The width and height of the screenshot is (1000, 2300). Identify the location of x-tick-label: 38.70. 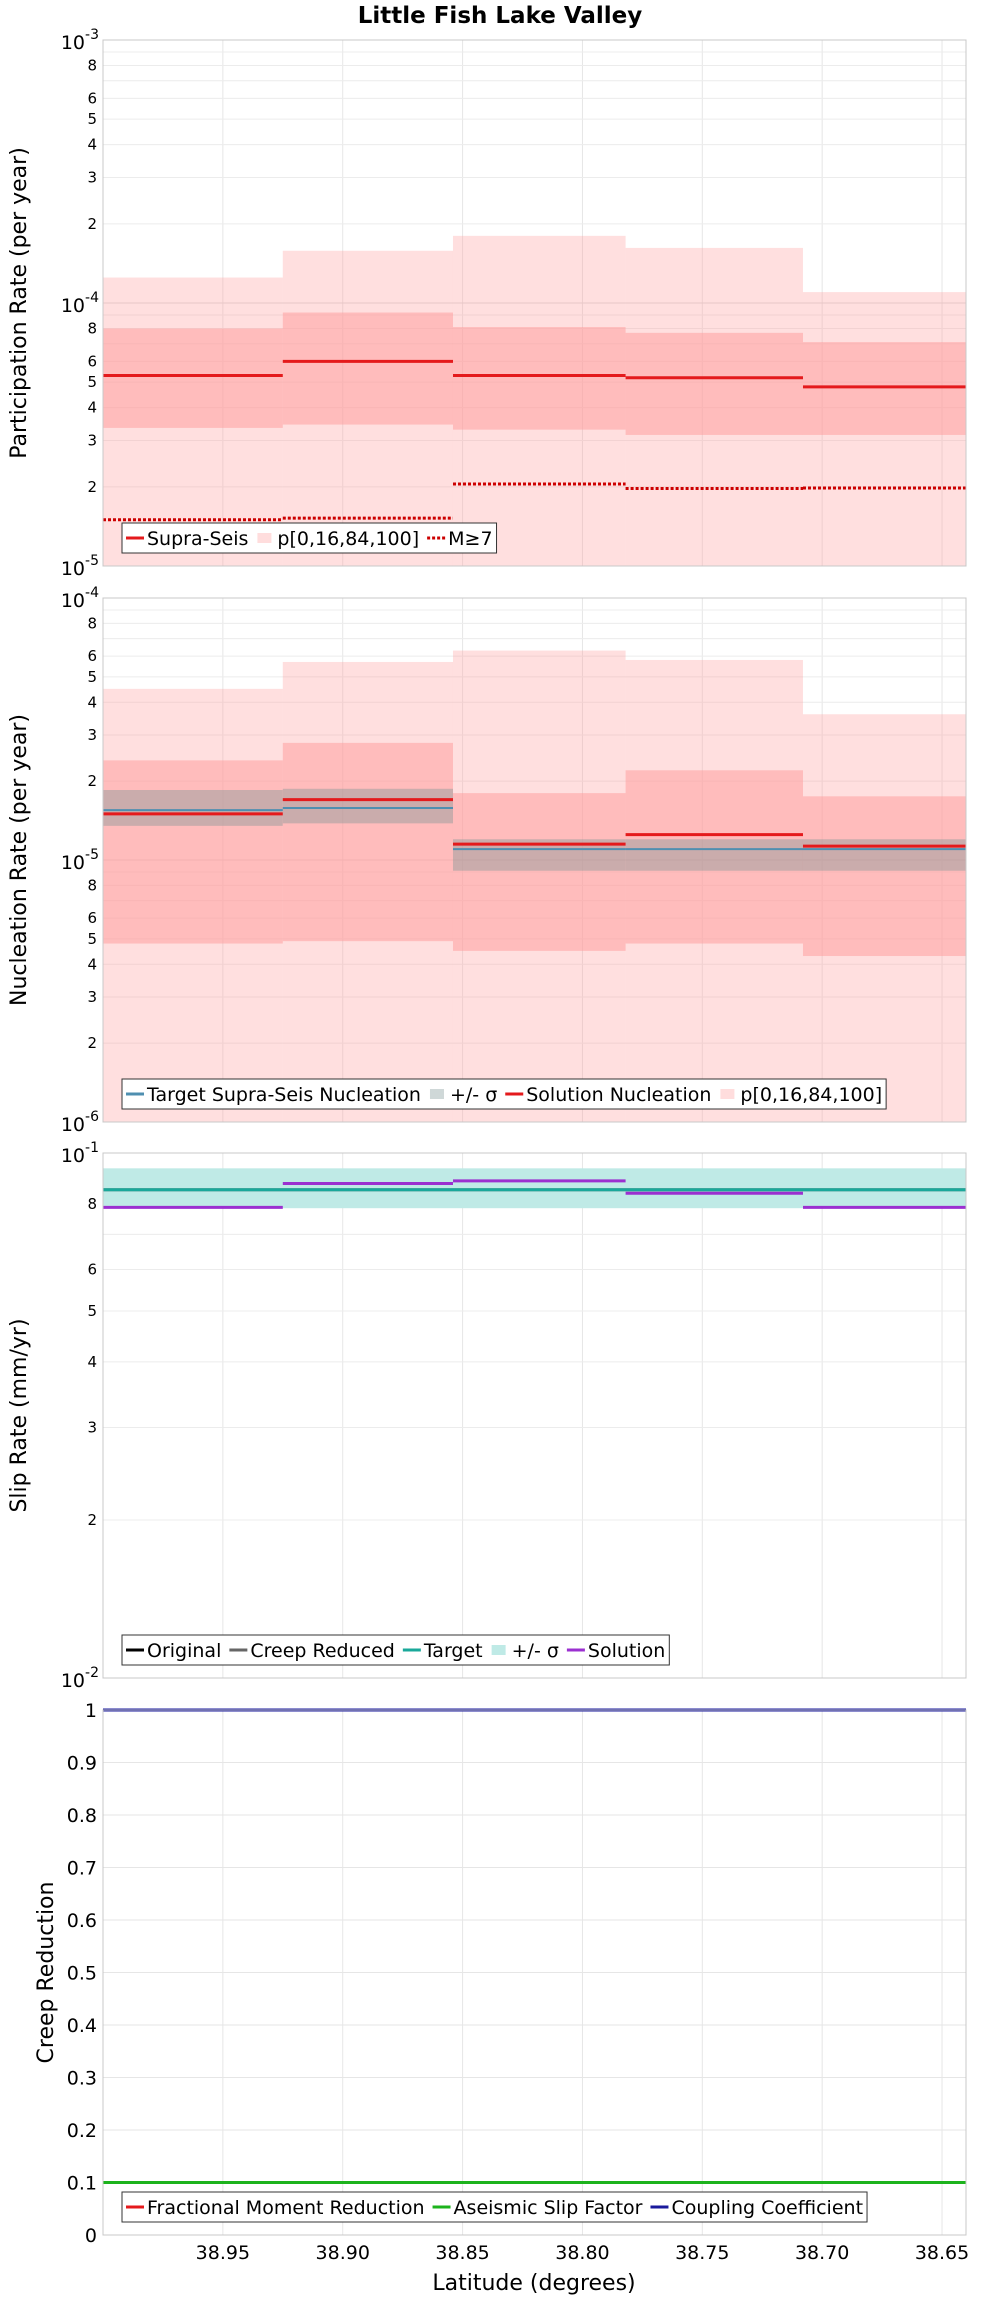
(822, 2253).